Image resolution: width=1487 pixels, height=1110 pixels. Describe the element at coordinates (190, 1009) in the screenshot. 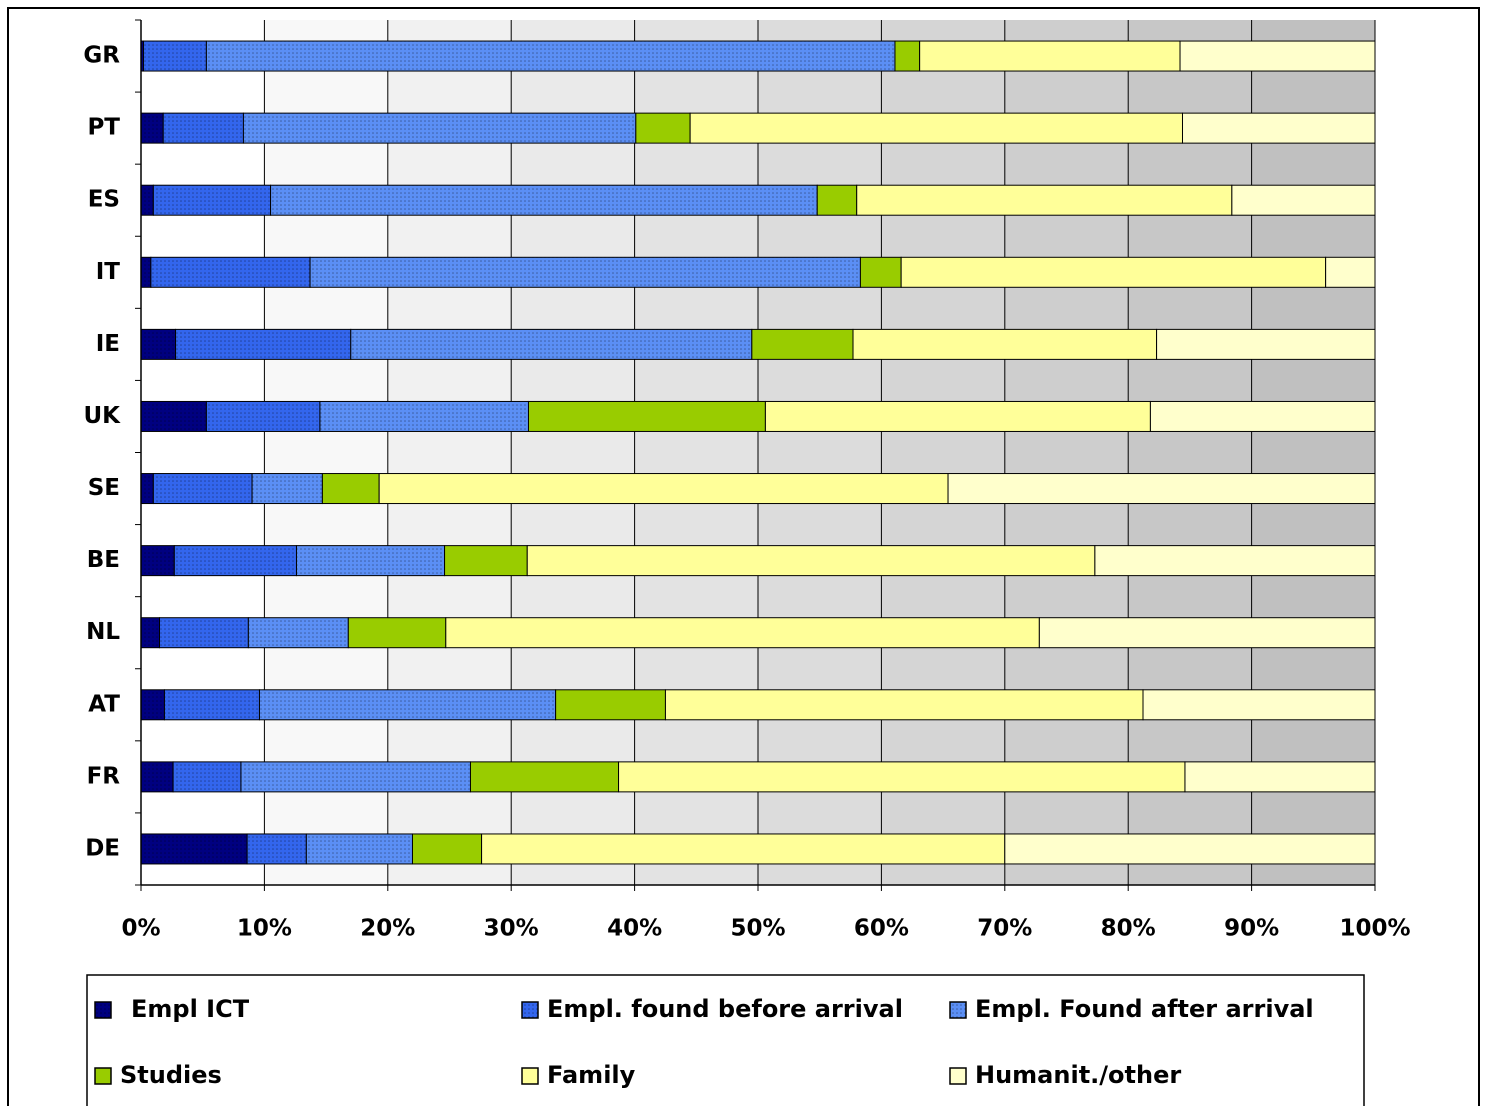

I see `legend-label: Empl ICT` at that location.